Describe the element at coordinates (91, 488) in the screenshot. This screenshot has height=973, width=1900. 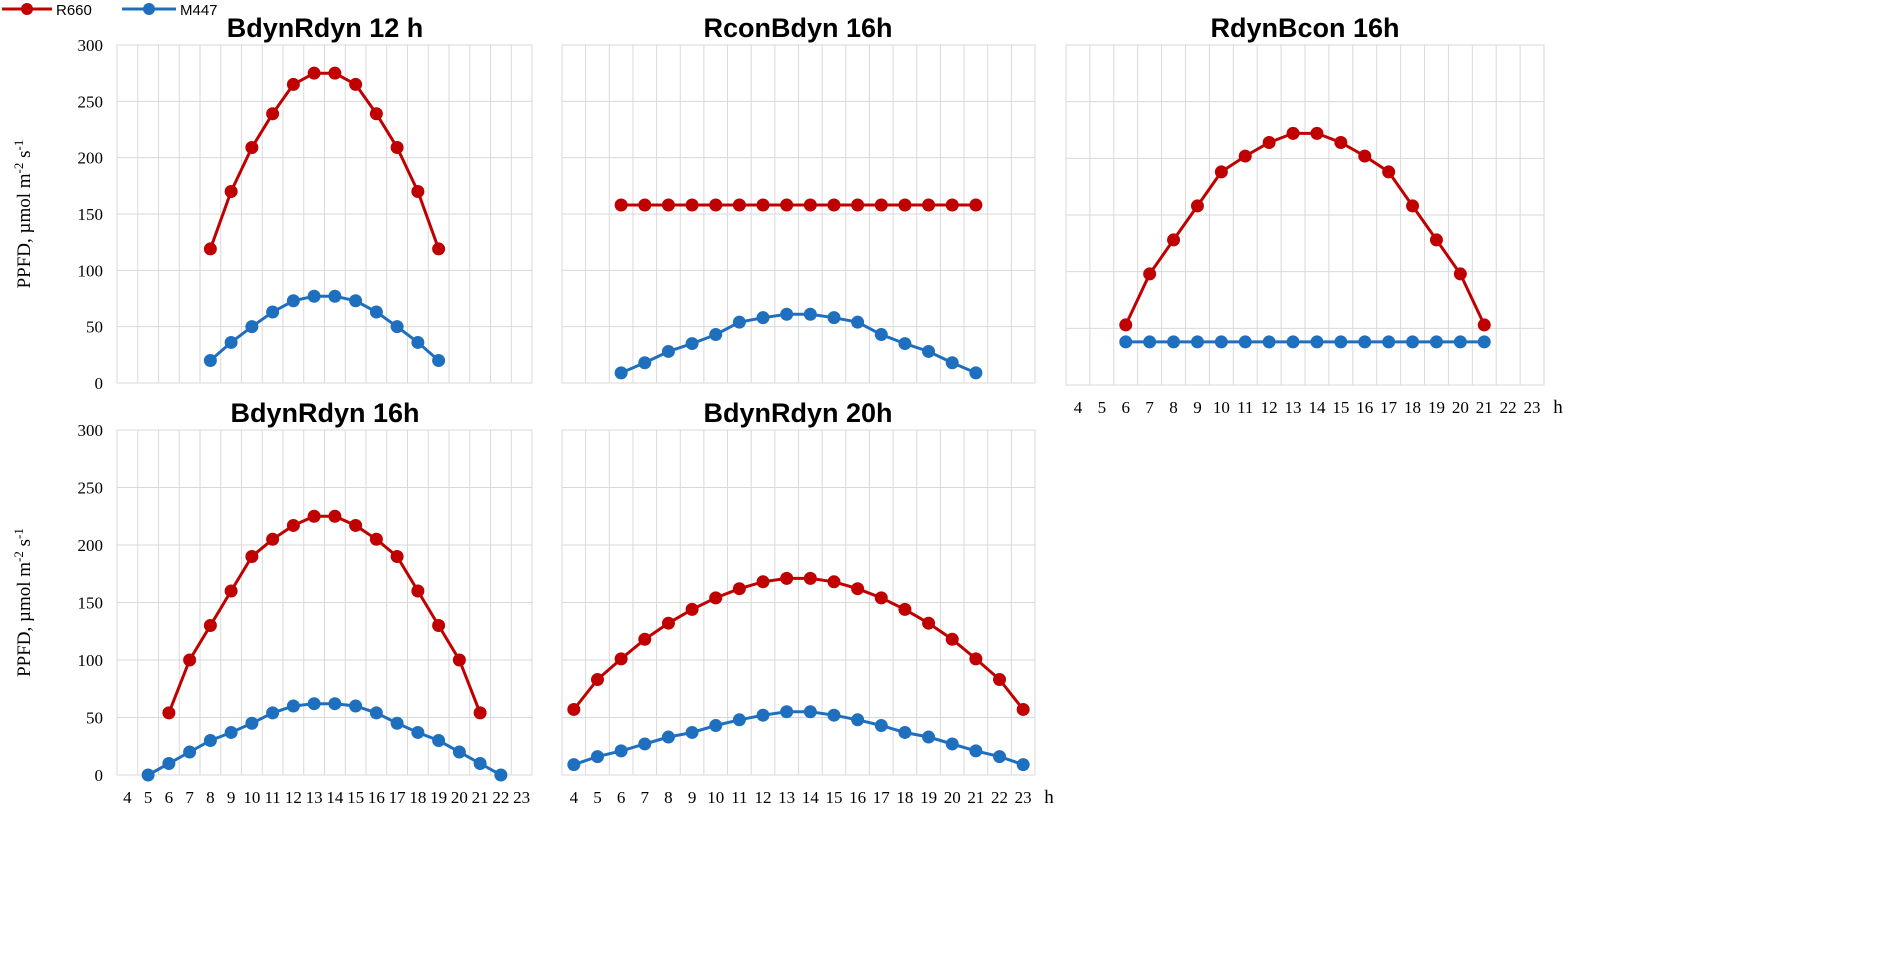
I see `y-tick-label: 250` at that location.